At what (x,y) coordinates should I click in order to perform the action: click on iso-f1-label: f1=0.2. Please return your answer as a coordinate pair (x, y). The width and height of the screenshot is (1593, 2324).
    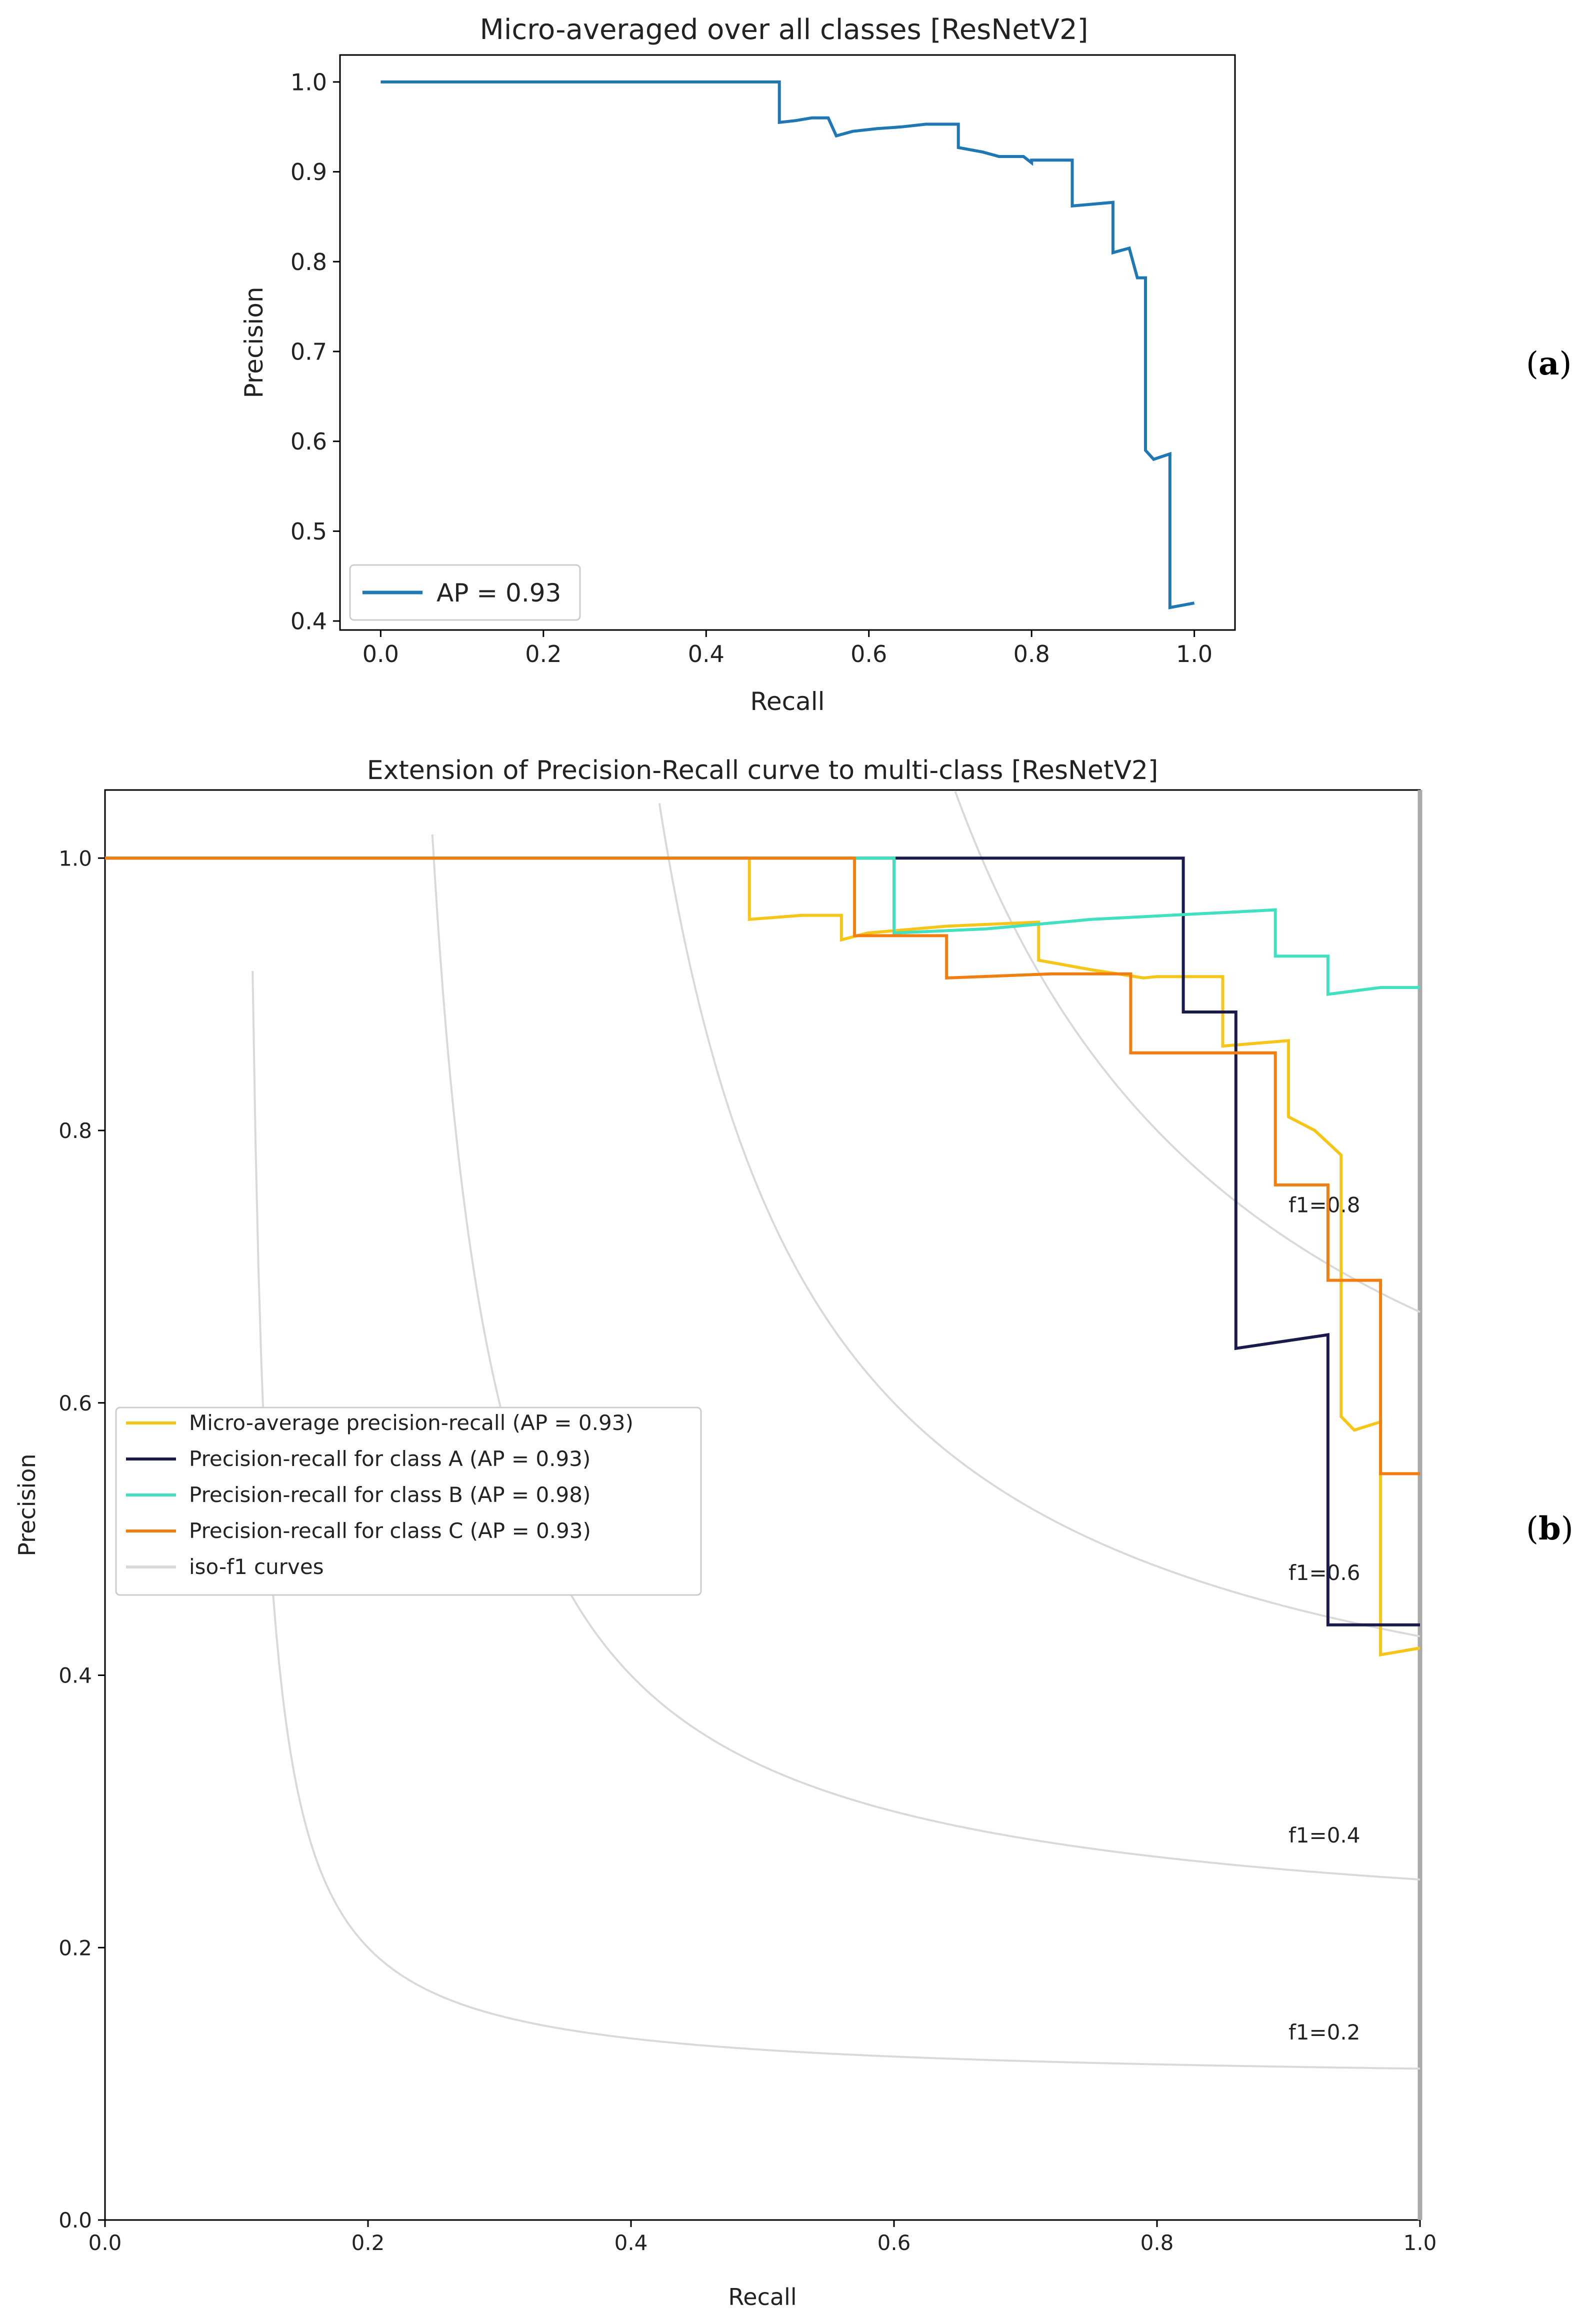
    Looking at the image, I should click on (1324, 2032).